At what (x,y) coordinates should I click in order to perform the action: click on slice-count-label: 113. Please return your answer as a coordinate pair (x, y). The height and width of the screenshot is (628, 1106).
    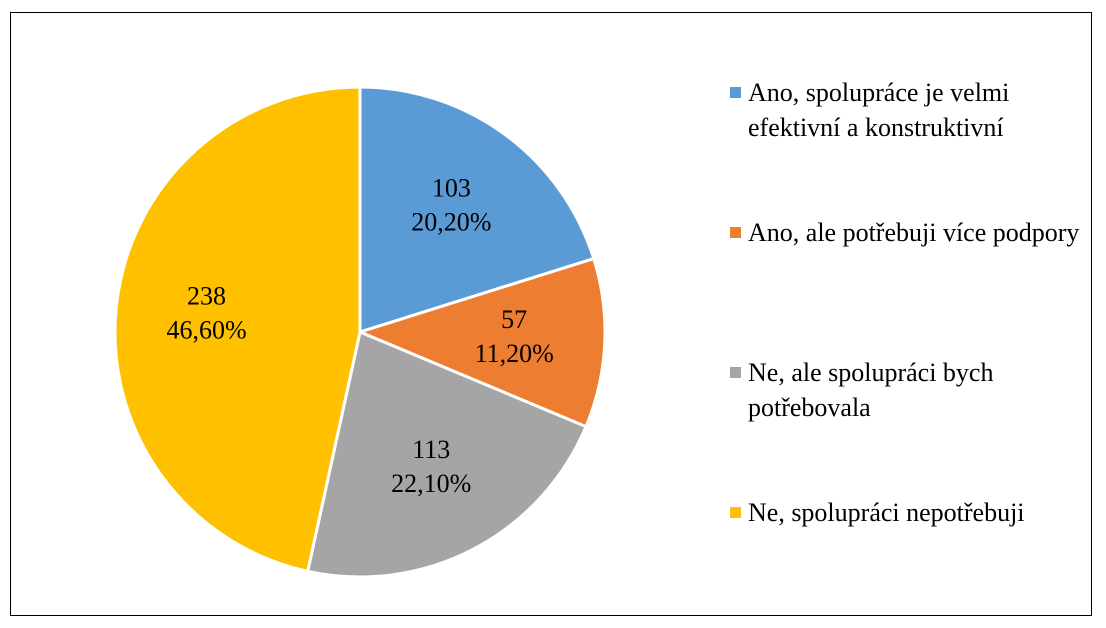
    Looking at the image, I should click on (431, 449).